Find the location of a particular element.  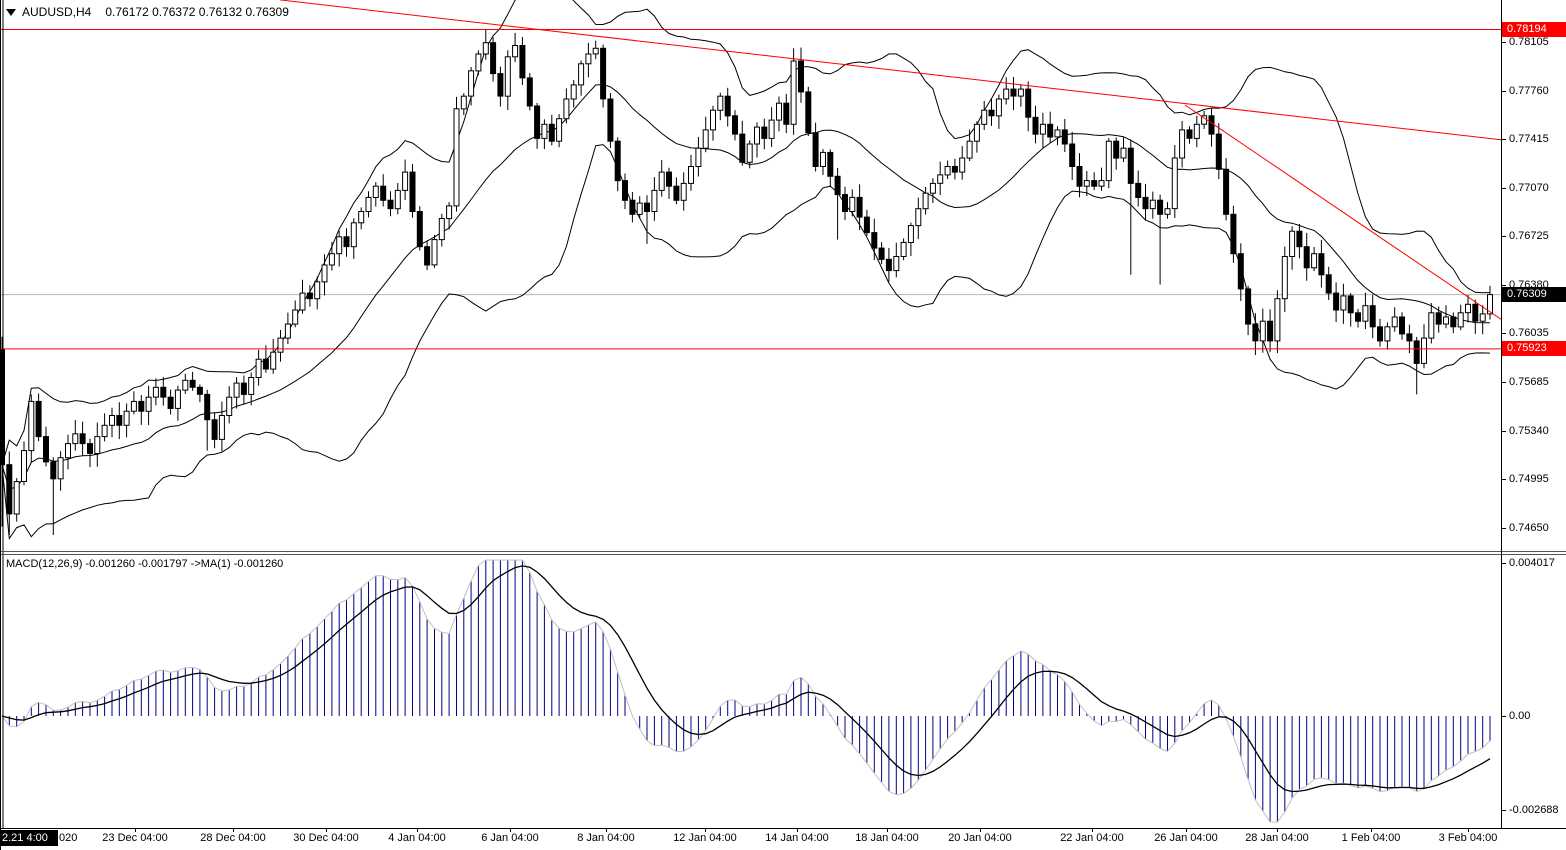

time-axis-label: 22 Jan 04:00 is located at coordinates (1092, 838).